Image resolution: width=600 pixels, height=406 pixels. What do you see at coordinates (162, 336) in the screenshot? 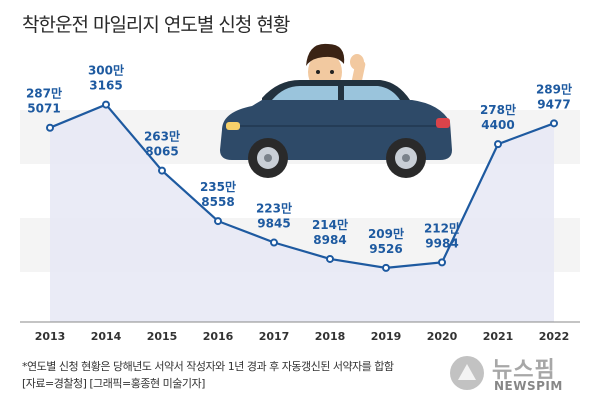
I see `x-tick-2015: 2015` at bounding box center [162, 336].